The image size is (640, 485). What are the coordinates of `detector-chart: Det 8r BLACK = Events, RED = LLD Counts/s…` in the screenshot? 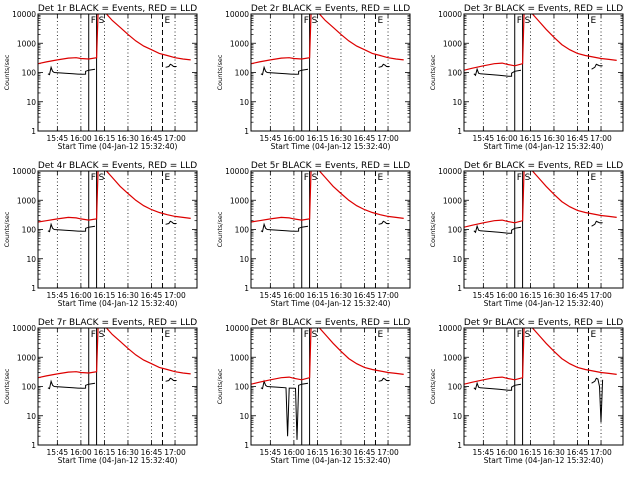 It's located at (313, 391).